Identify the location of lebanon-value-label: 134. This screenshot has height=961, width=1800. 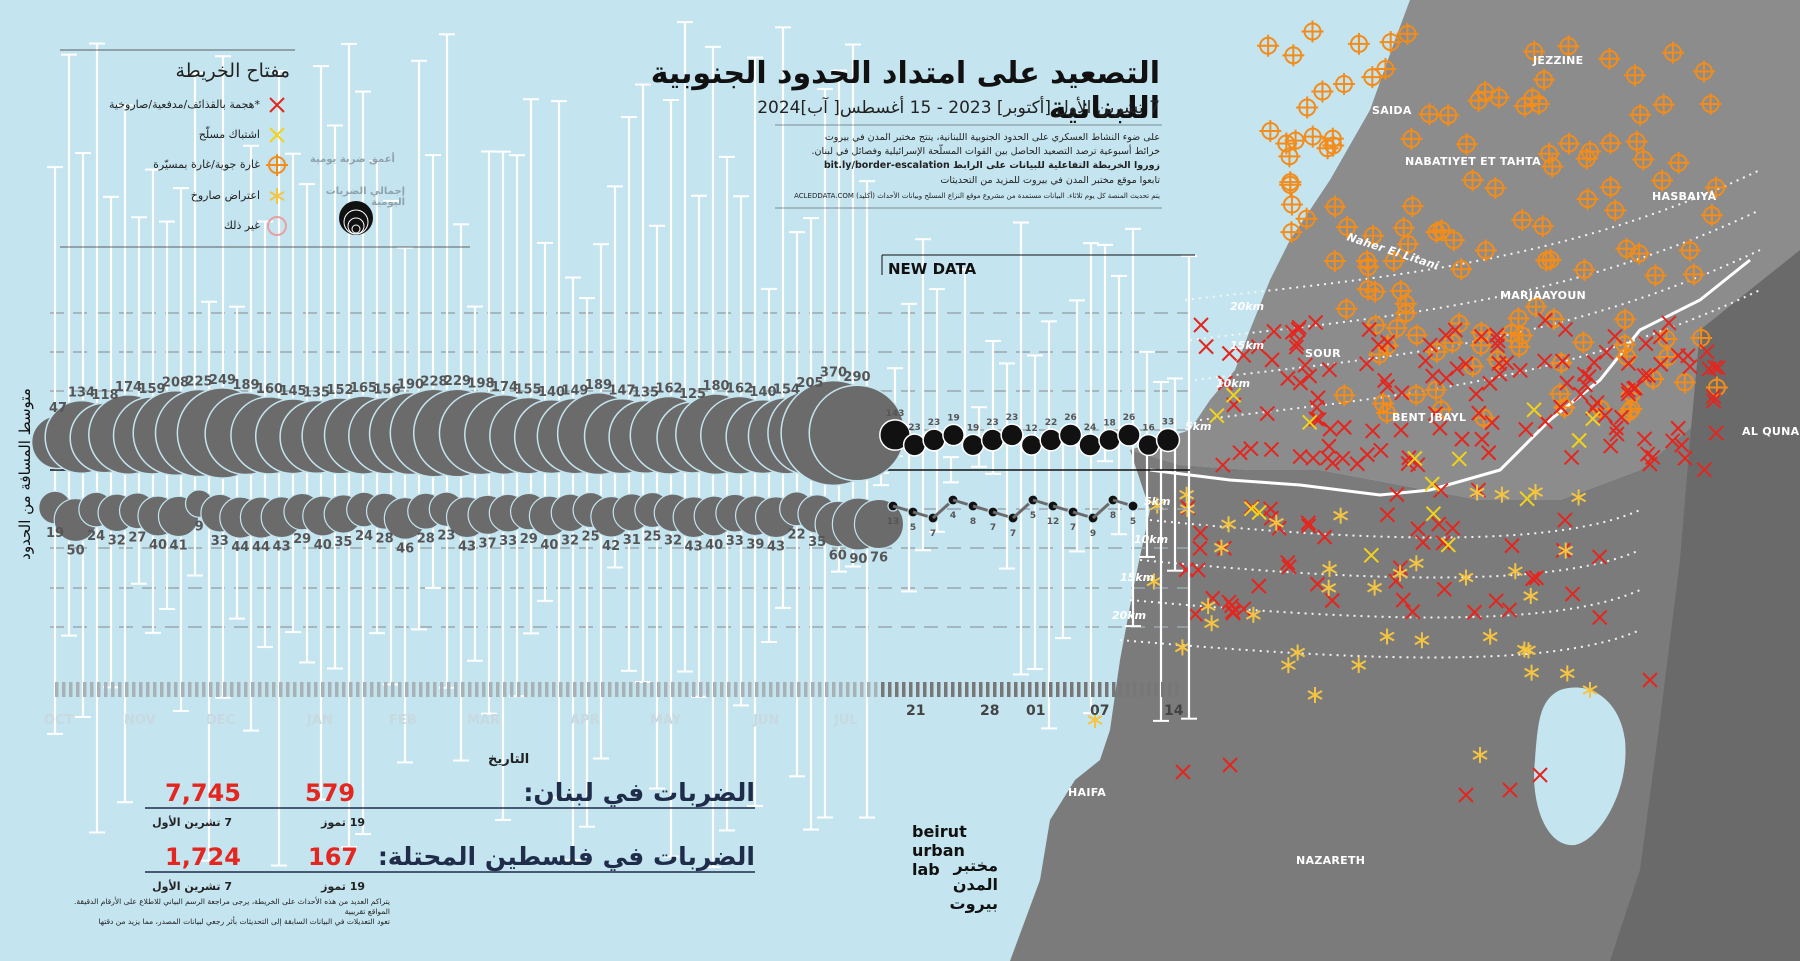
(81, 393).